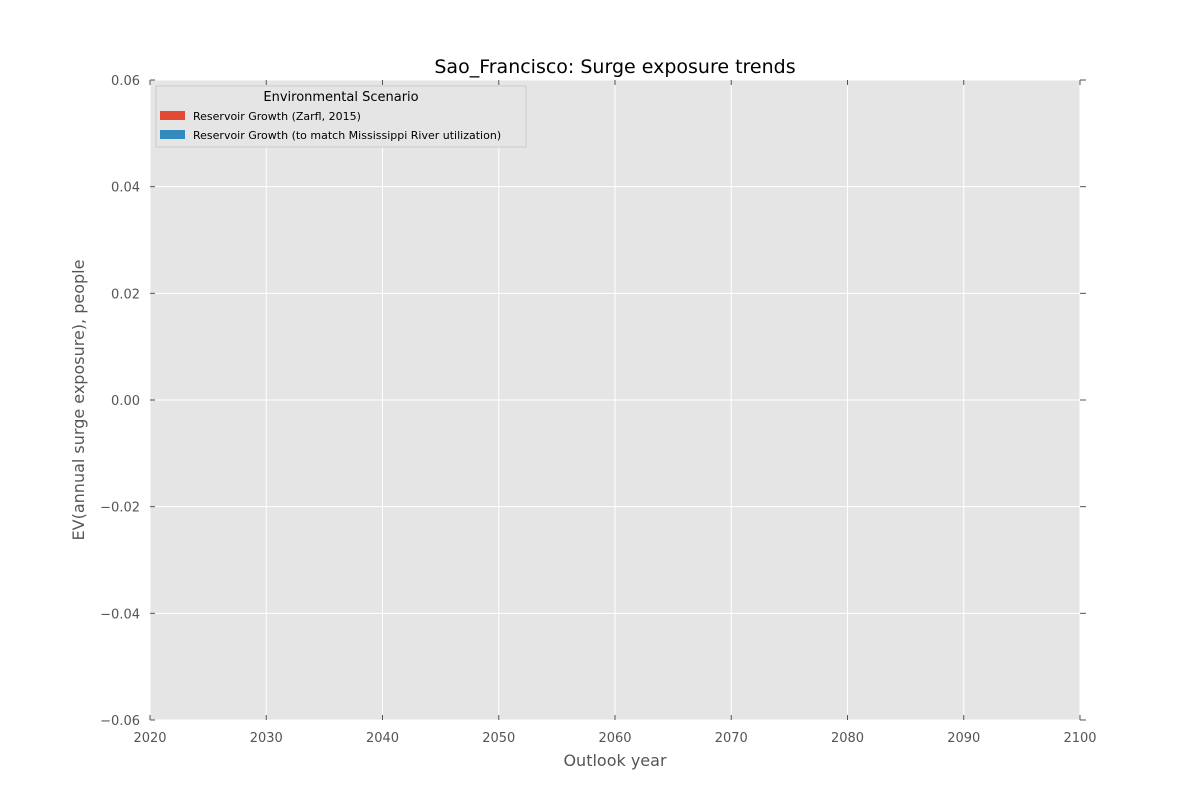 This screenshot has height=800, width=1200. I want to click on y-tick-label: 0.00, so click(125, 401).